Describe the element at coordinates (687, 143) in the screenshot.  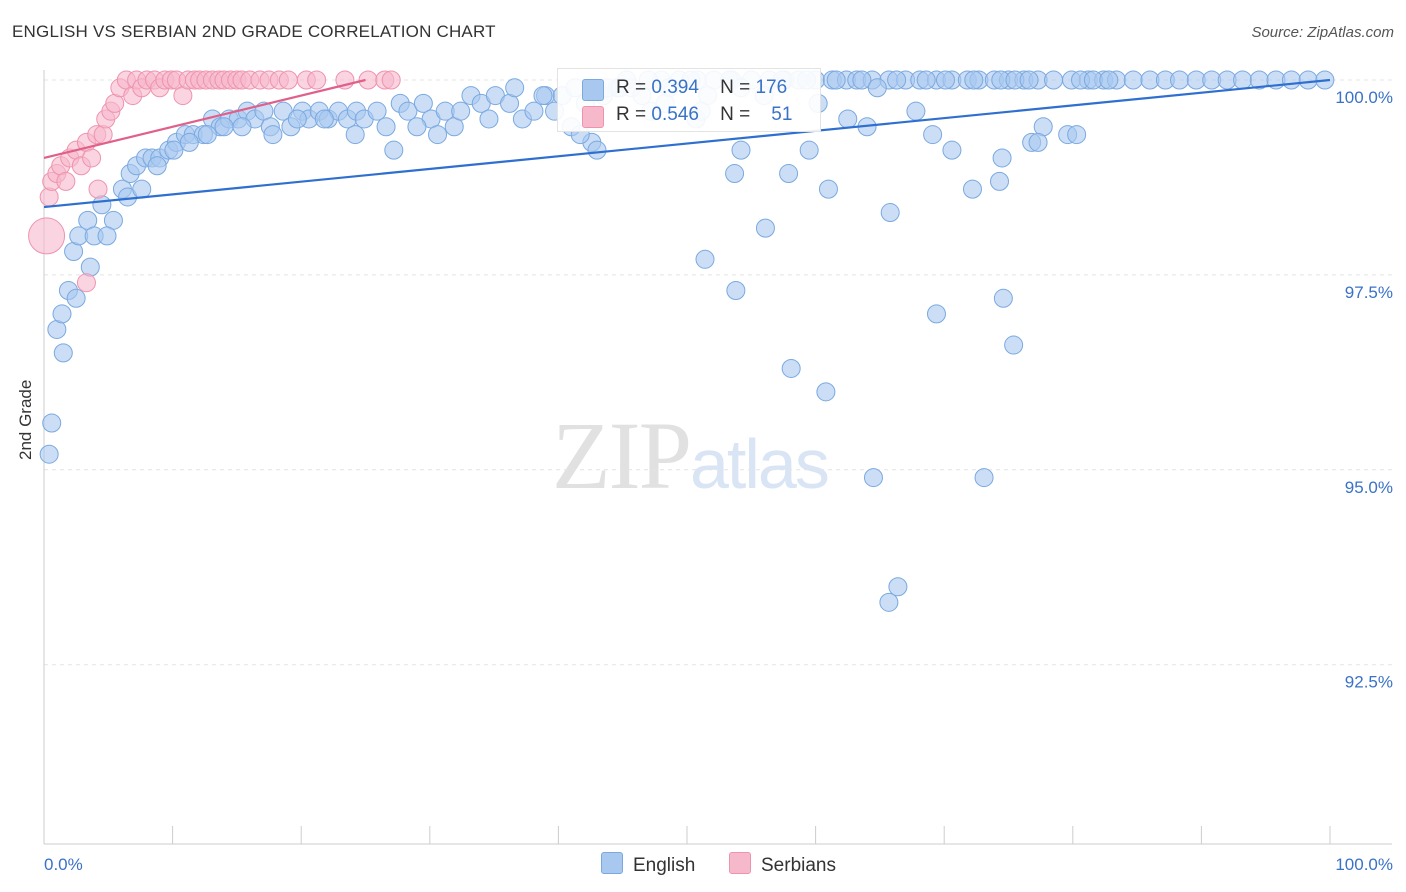
I see `english-trend-line` at that location.